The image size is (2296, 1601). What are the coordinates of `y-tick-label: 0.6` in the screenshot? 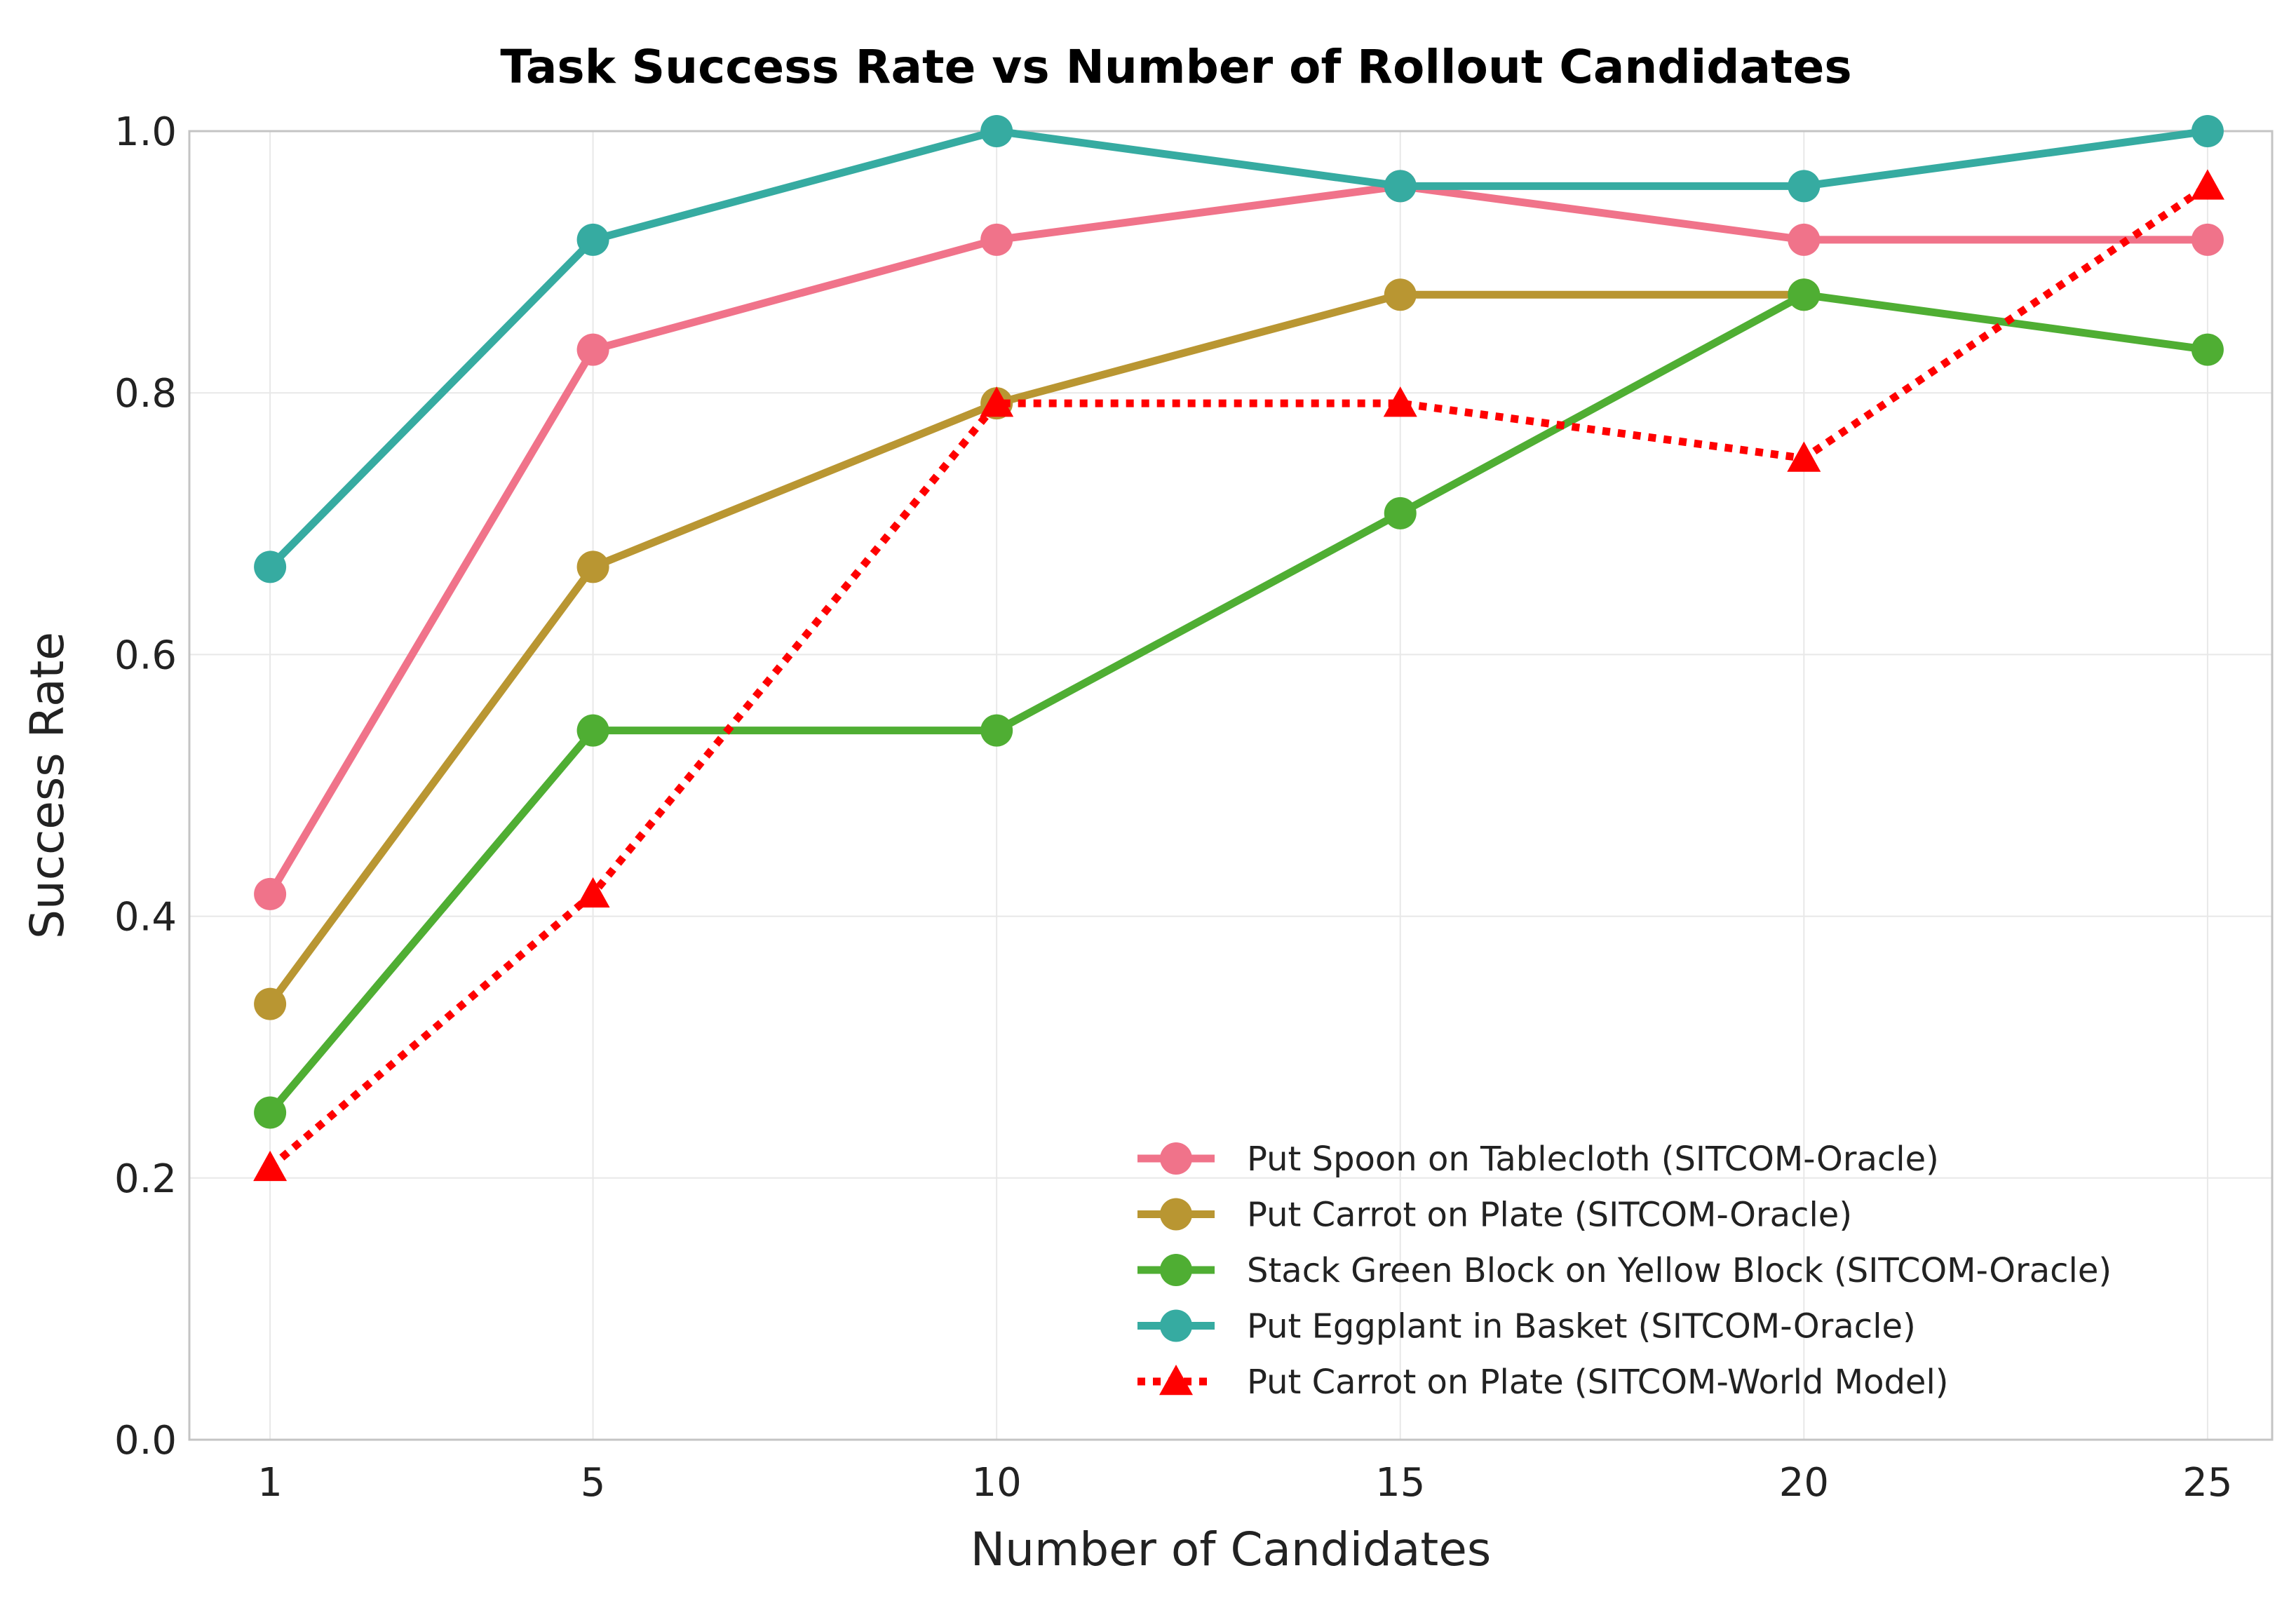 It's located at (146, 655).